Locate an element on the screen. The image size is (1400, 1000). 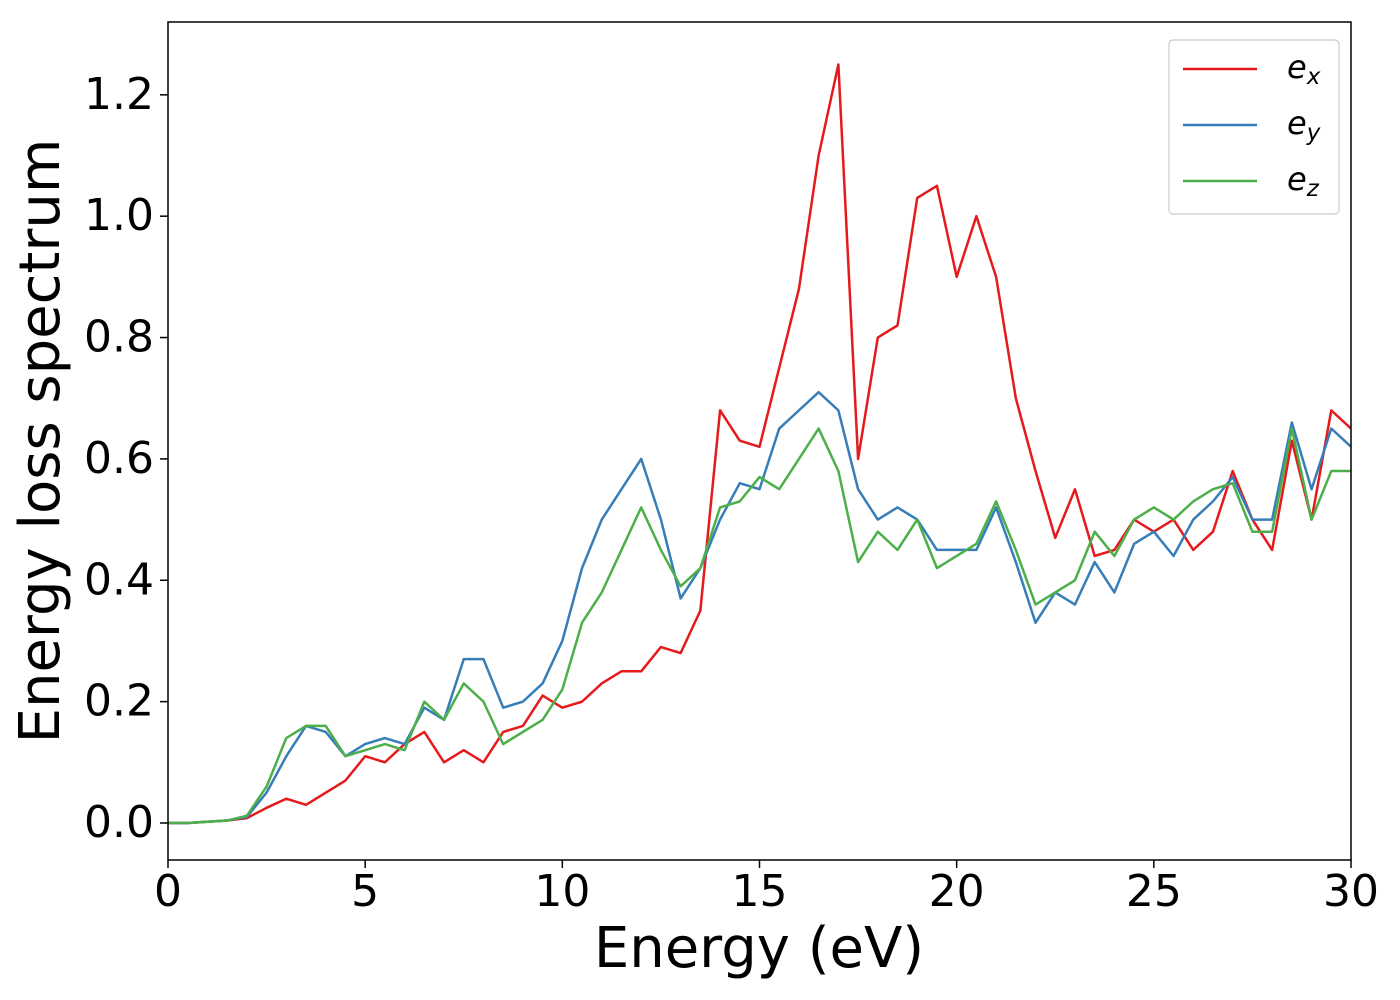
legend-label: ez is located at coordinates (1303, 181).